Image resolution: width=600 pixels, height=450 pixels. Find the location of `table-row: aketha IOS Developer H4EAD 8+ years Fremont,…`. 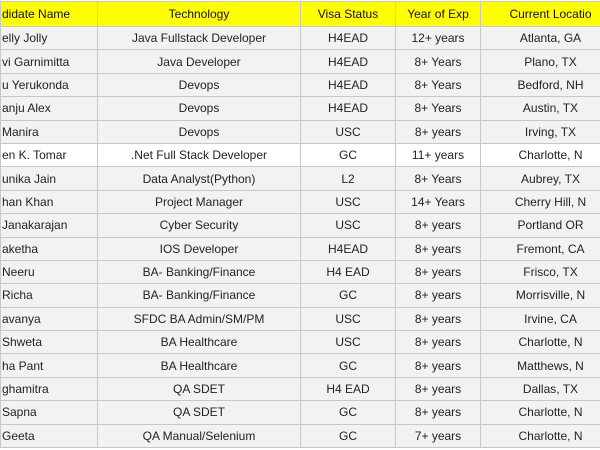

table-row: aketha IOS Developer H4EAD 8+ years Fremont,… is located at coordinates (300, 248).